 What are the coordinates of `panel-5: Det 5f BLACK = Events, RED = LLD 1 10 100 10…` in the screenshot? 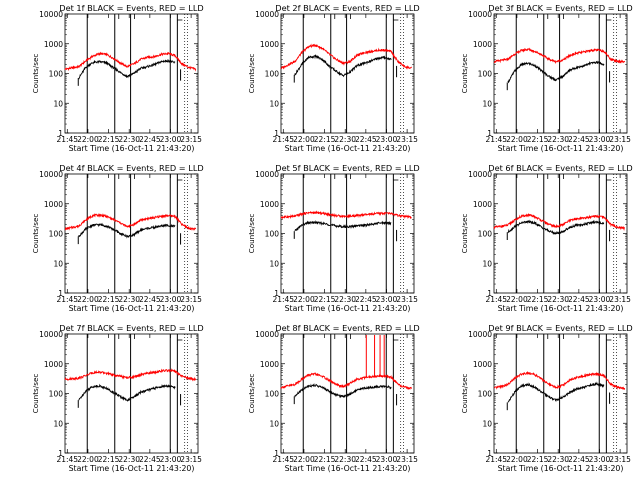 It's located at (333, 238).